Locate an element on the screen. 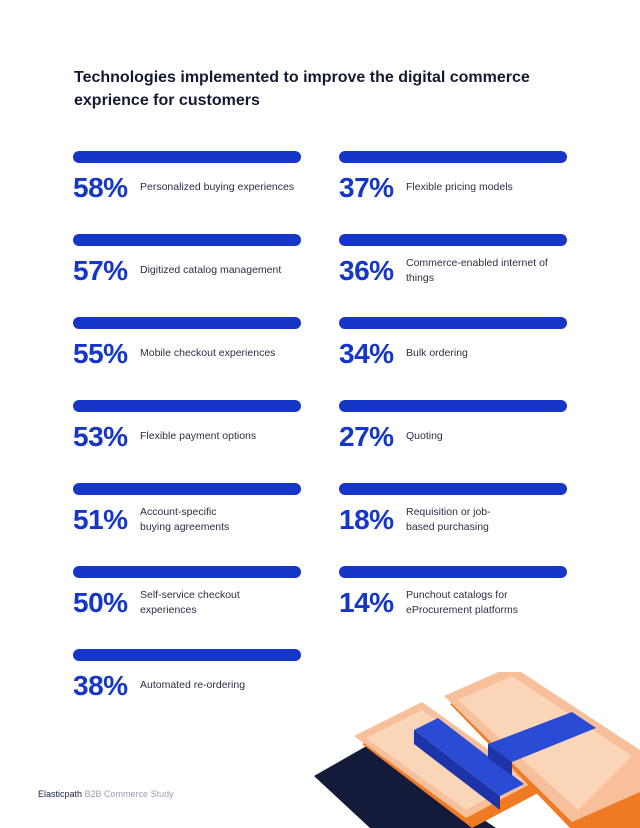 The image size is (640, 828). stat-value: 37% is located at coordinates (366, 187).